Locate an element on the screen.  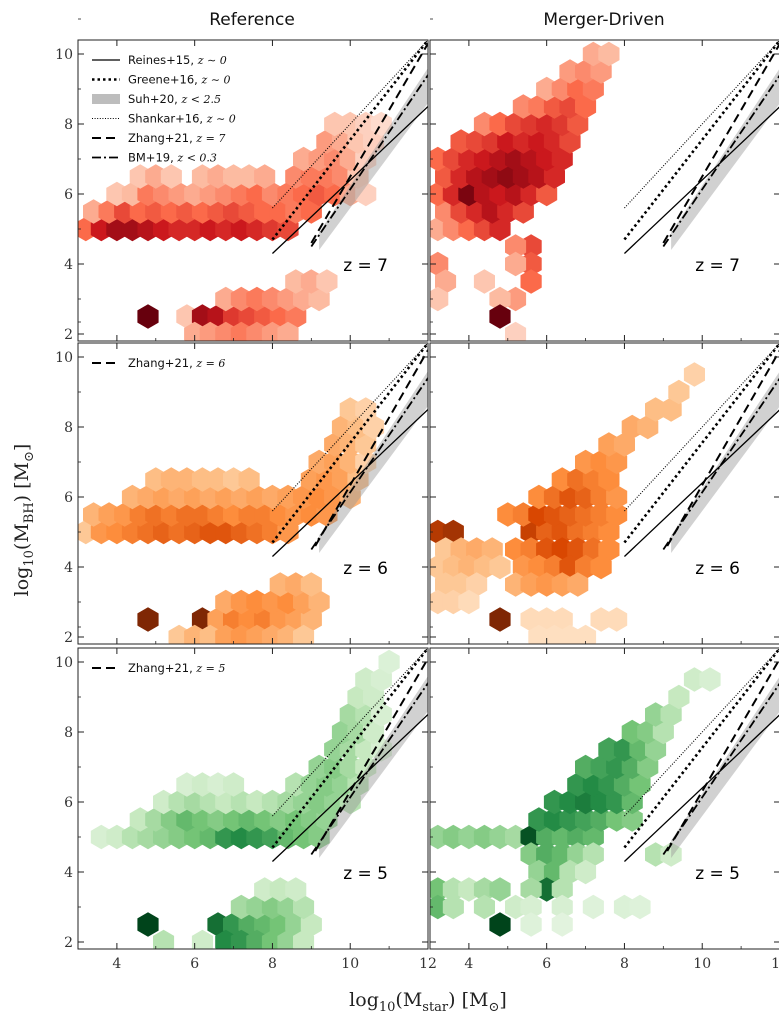
relation-line-greene16 is located at coordinates (349, 140).